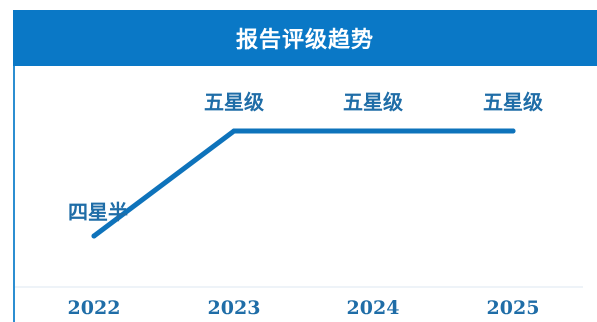 This screenshot has height=322, width=597. What do you see at coordinates (234, 308) in the screenshot?
I see `x-tick-label-2023: 2023` at bounding box center [234, 308].